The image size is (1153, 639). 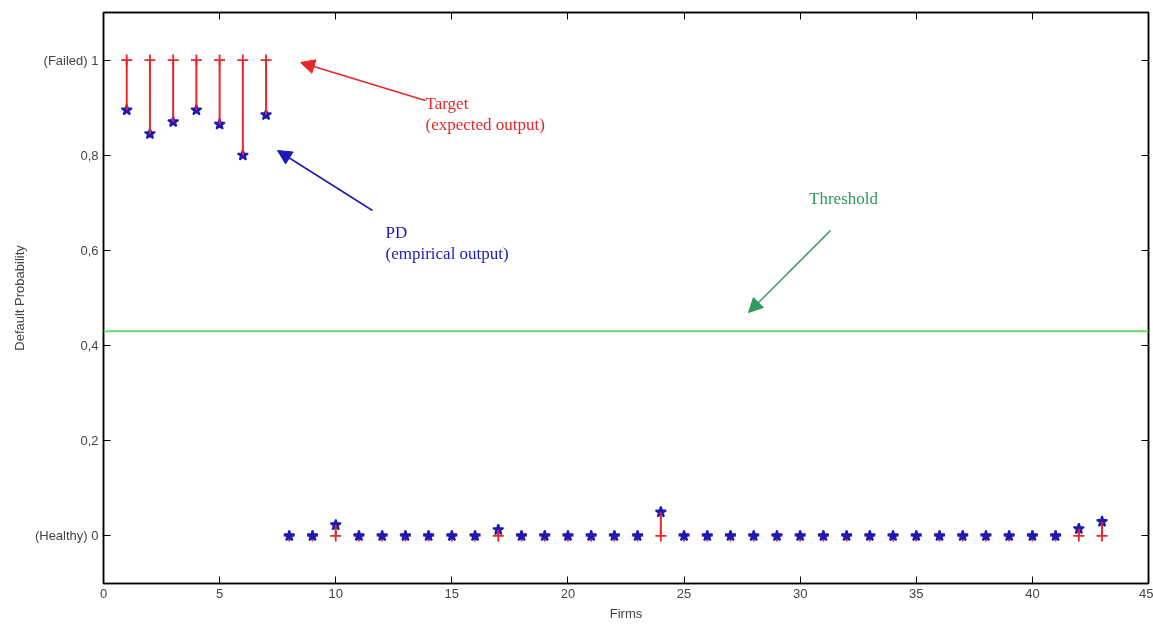 I want to click on y-tick-label: 0,8, so click(x=89, y=155).